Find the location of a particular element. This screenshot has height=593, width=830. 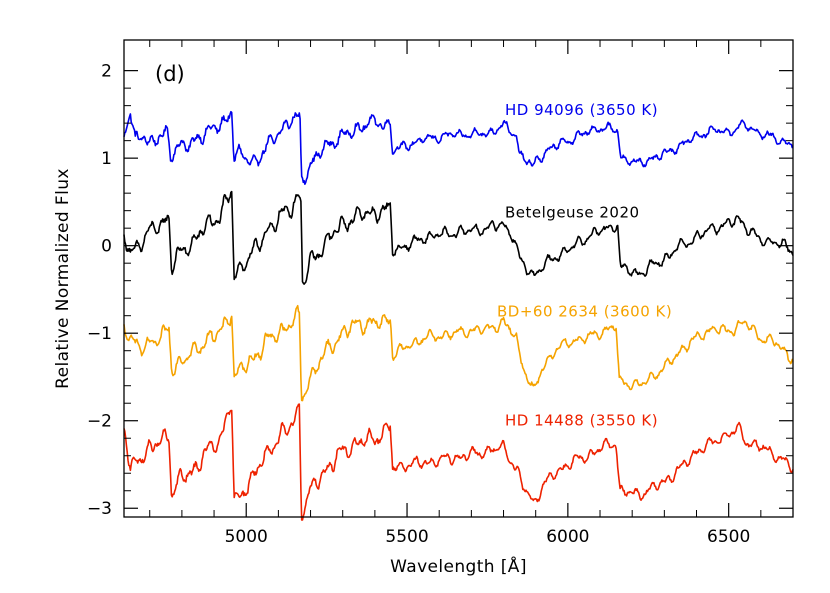

y-tick-label: −2 is located at coordinates (99, 422).